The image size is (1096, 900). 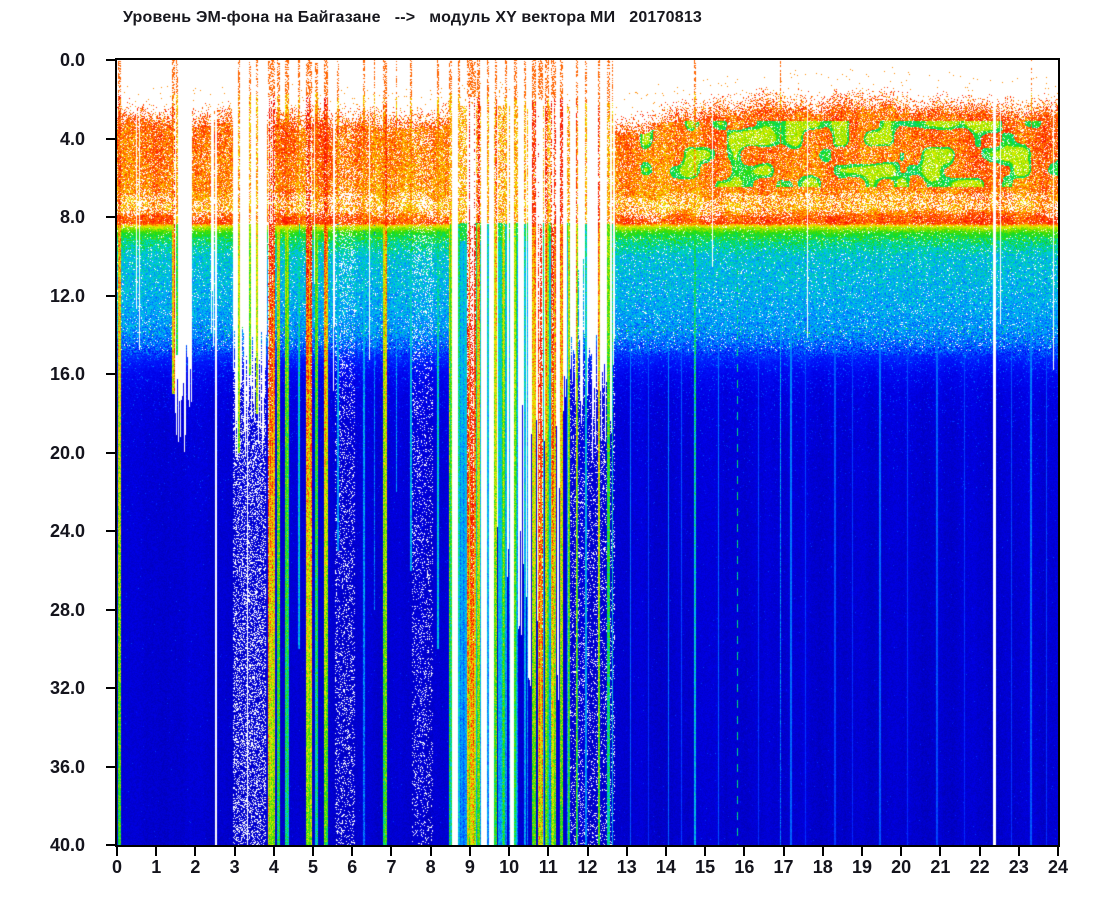 I want to click on x-tick-label: 0, so click(x=116, y=867).